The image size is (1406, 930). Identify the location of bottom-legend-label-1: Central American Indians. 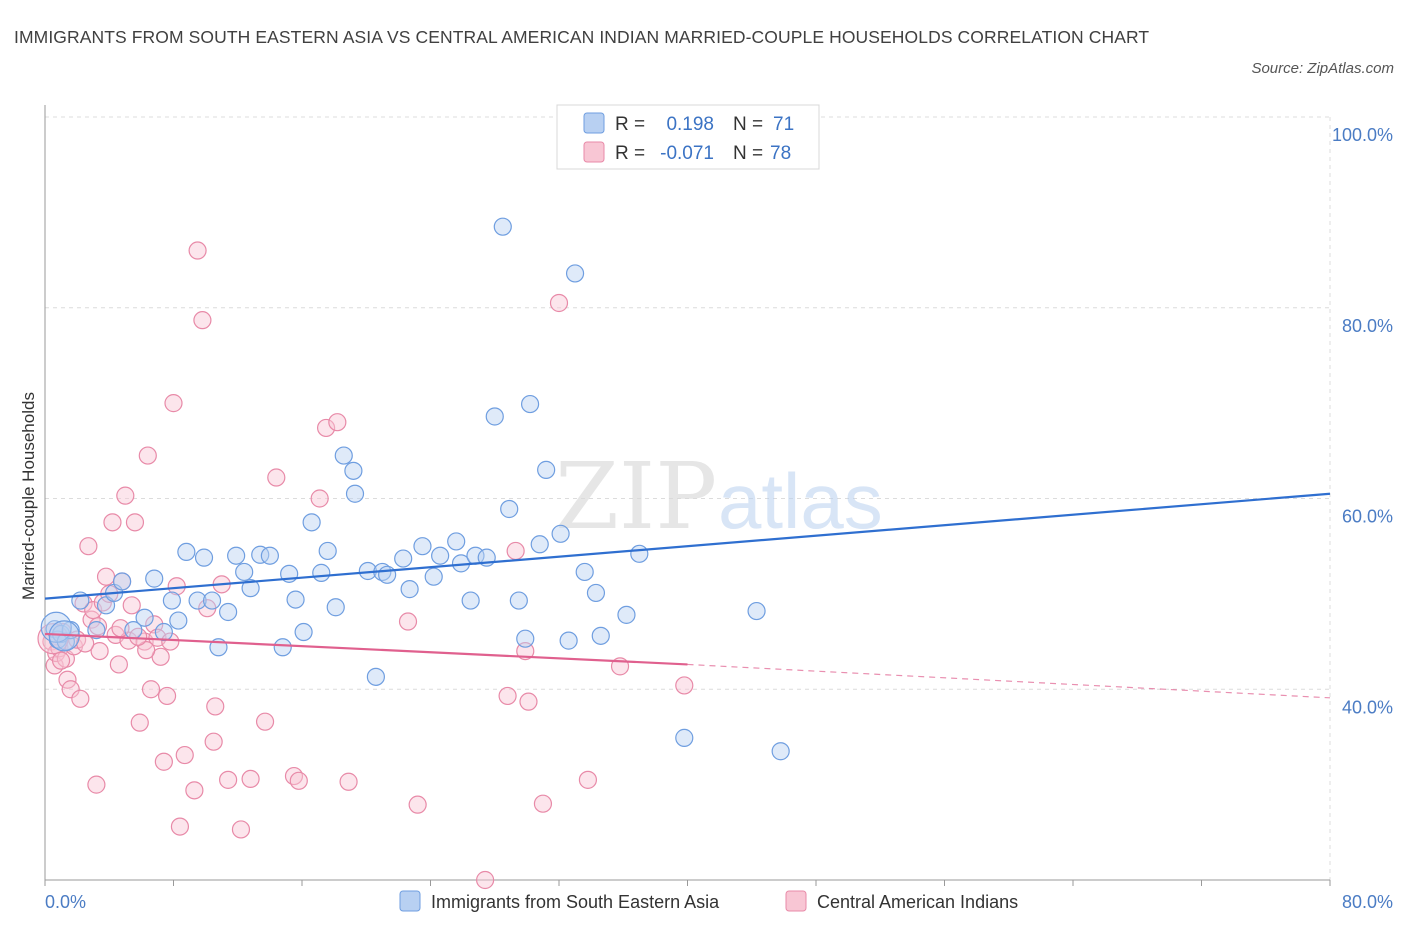
(917, 902).